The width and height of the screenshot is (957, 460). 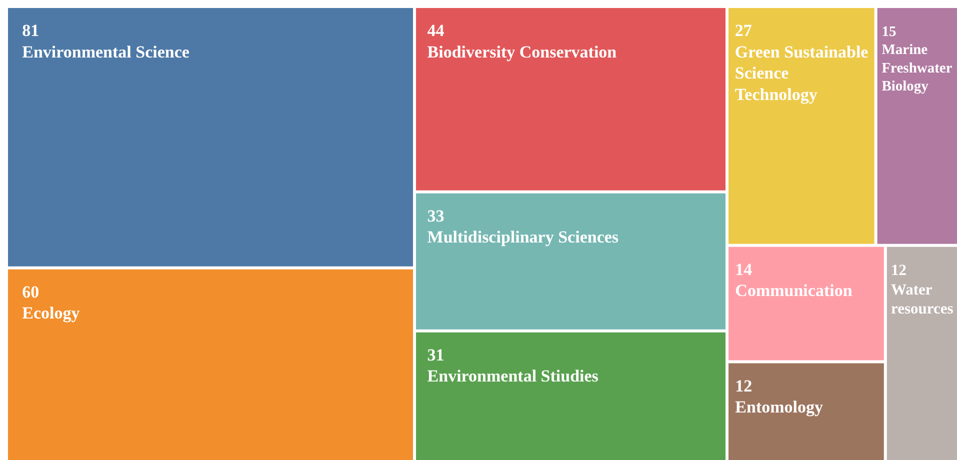 I want to click on data-label: 15, so click(x=889, y=32).